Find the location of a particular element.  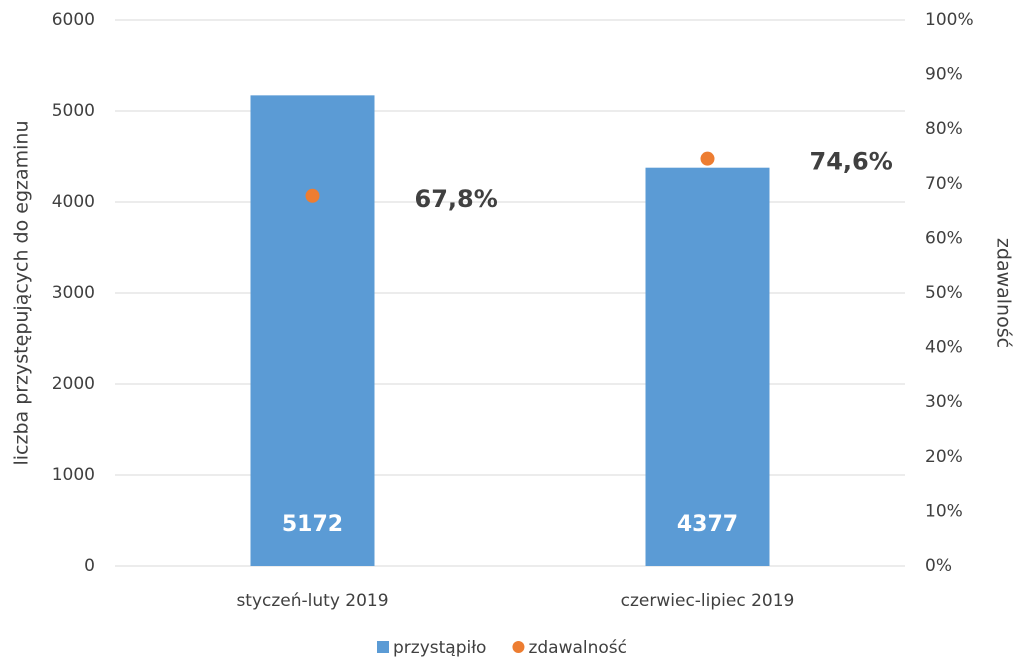

y2-tick-label: 10% is located at coordinates (944, 511).